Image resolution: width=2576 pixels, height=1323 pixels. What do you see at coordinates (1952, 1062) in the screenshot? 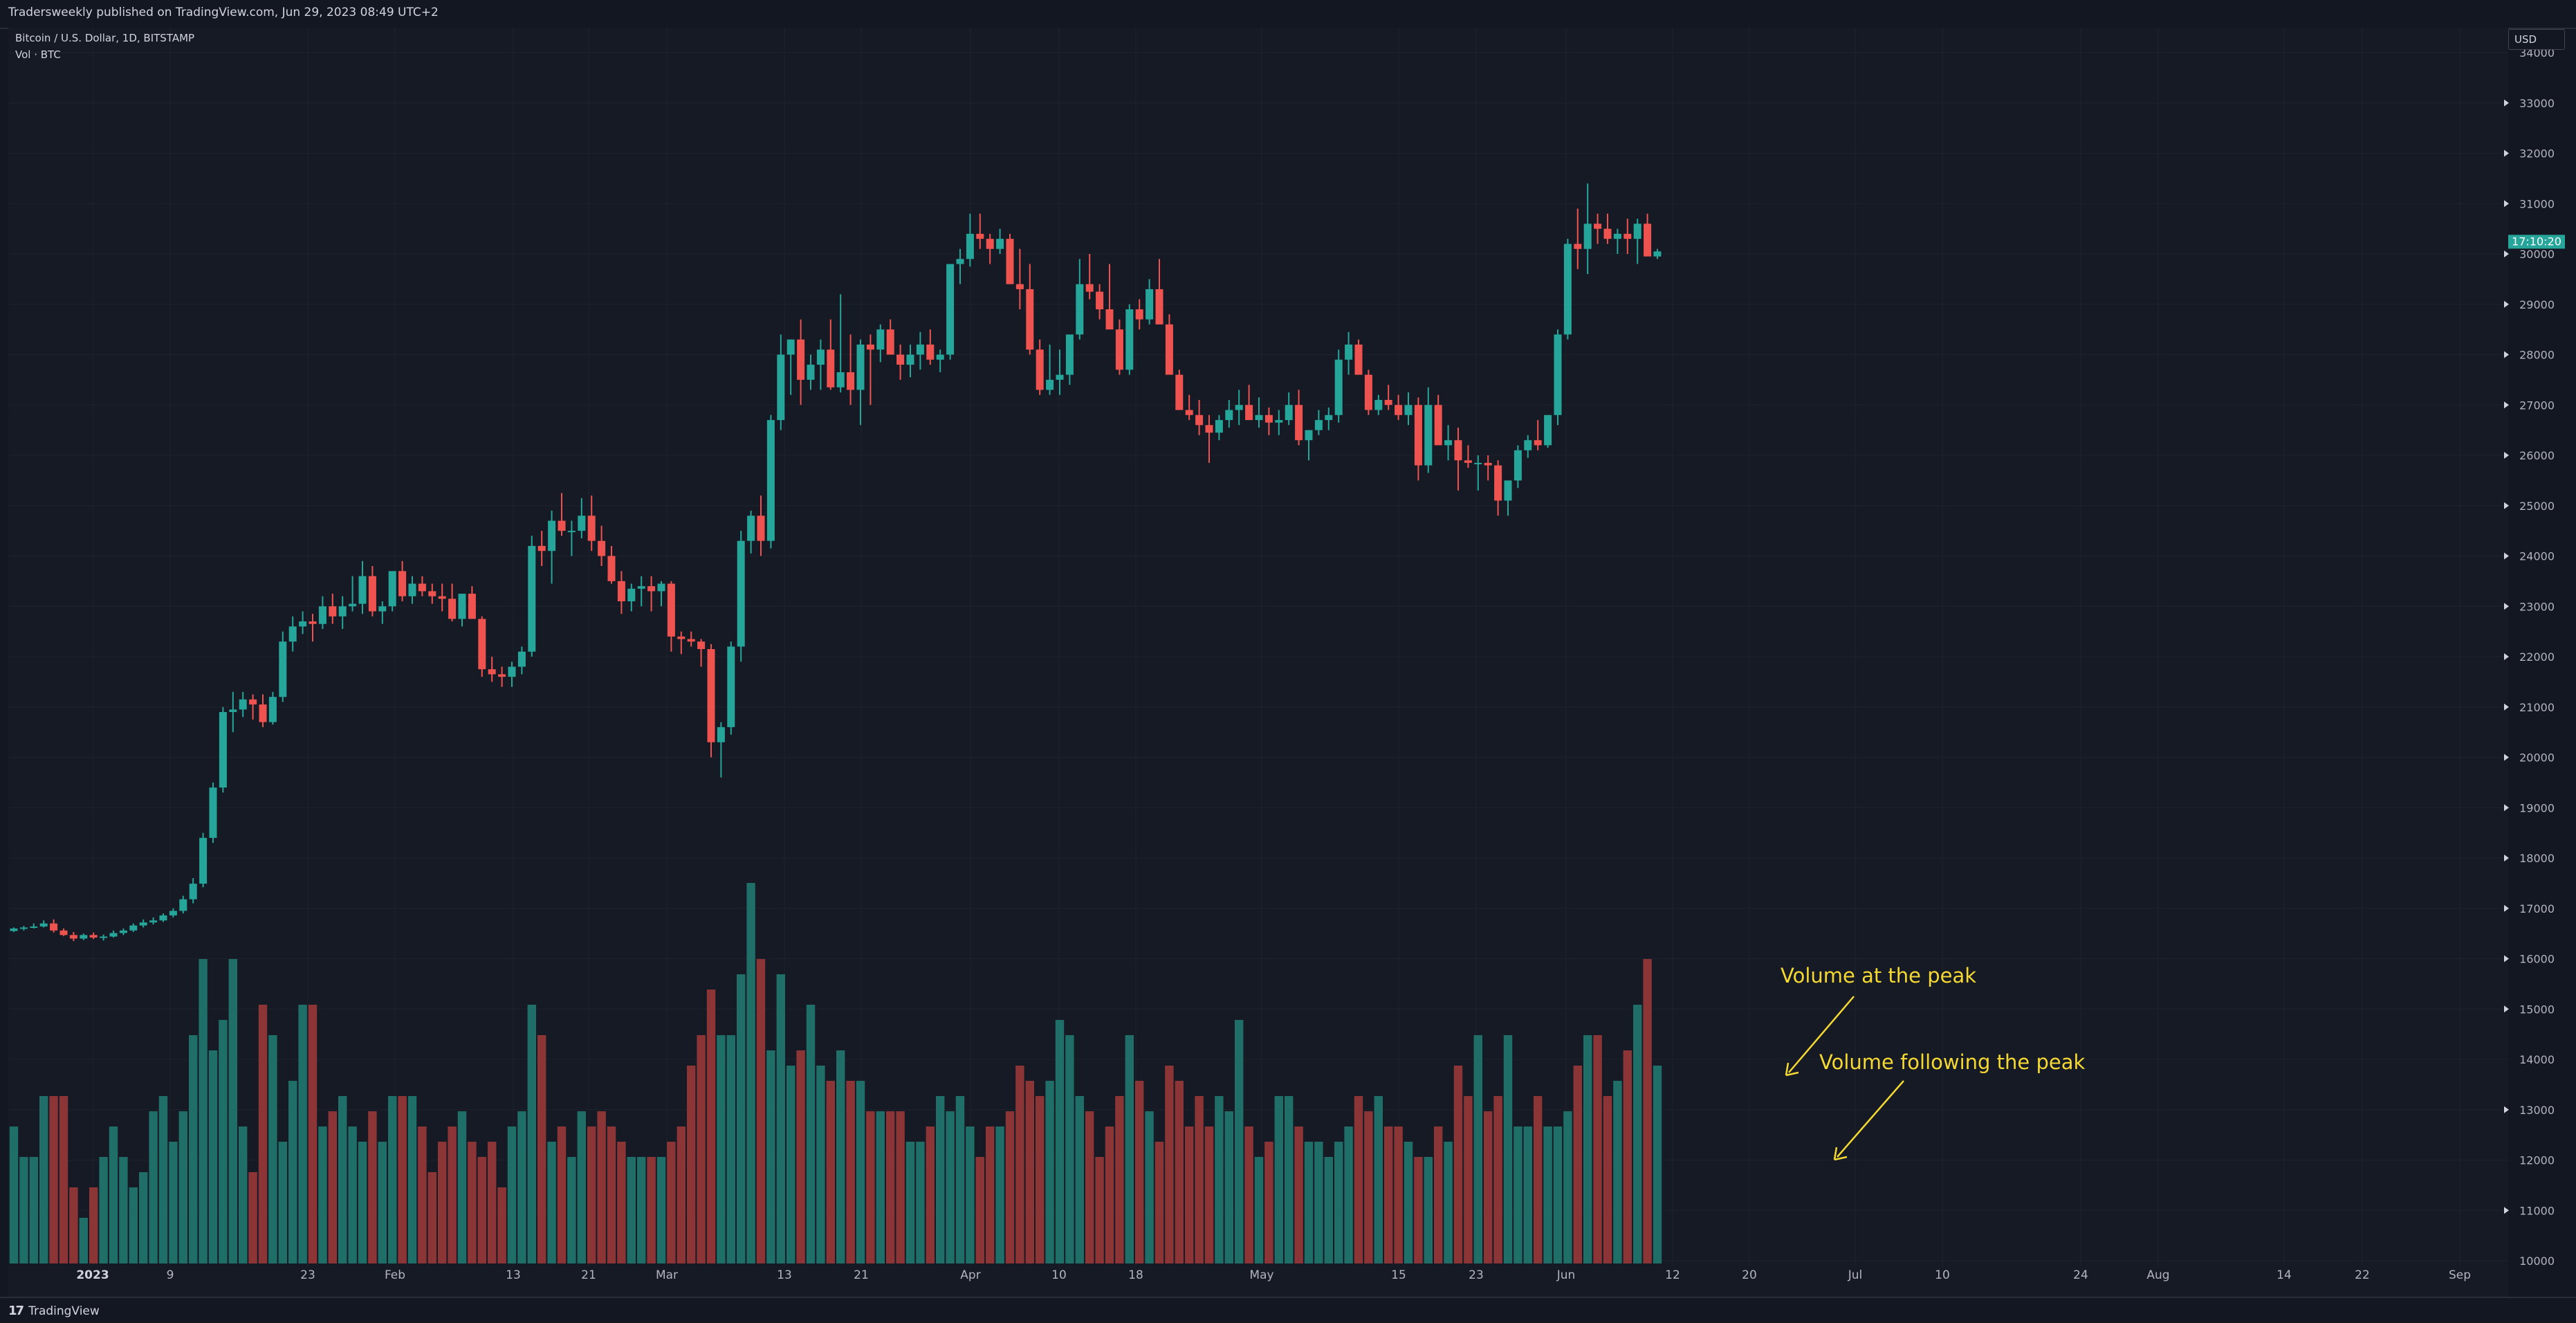
I see `annotation-volume-following-peak: Volume following the peak` at bounding box center [1952, 1062].